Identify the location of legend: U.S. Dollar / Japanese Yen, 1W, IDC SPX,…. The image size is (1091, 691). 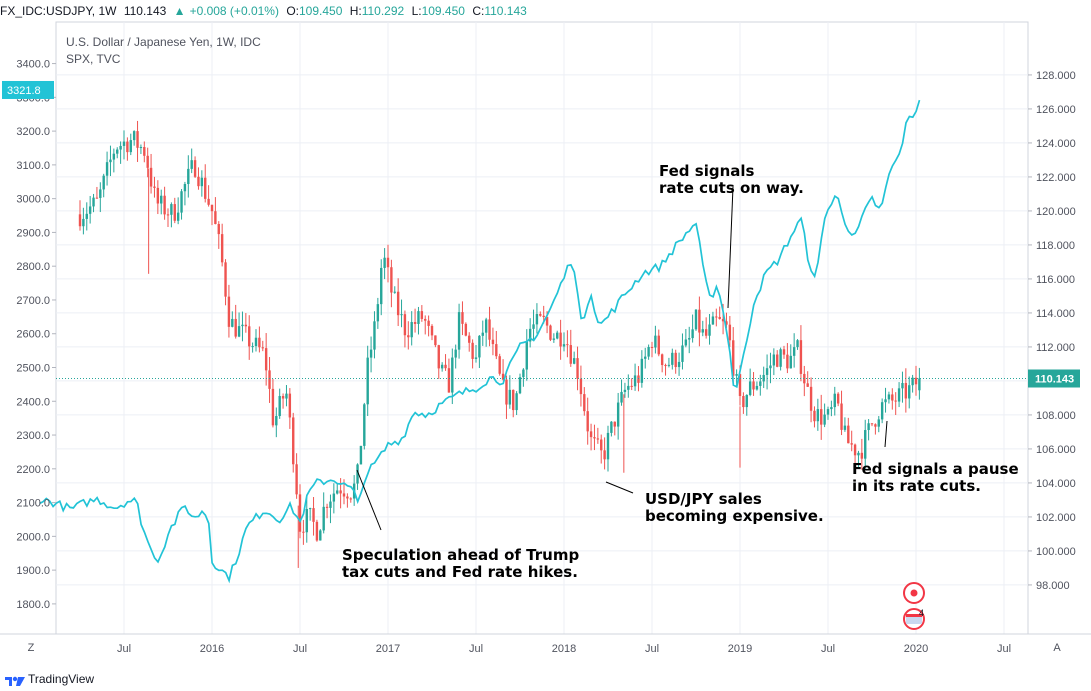
(163, 50).